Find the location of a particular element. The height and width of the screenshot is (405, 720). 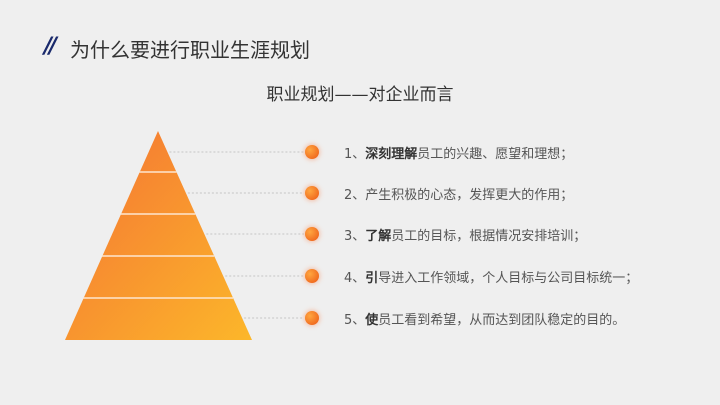

item-number: 4、 is located at coordinates (355, 278).